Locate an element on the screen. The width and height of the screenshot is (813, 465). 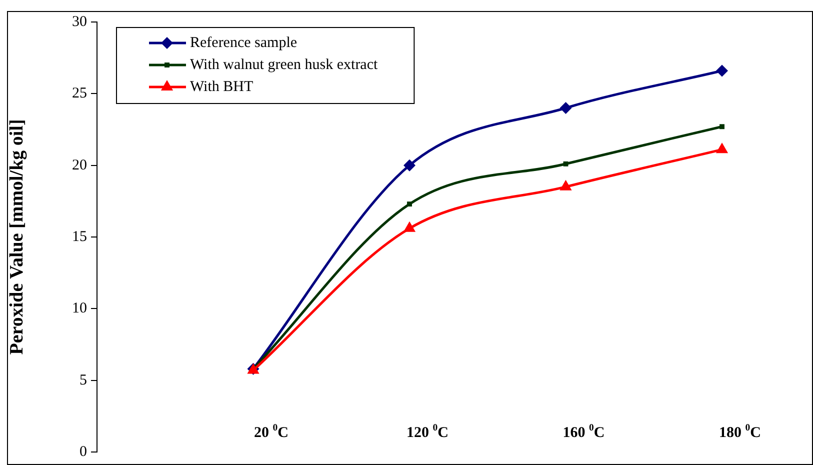
y-tick-label: 10 is located at coordinates (79, 308).